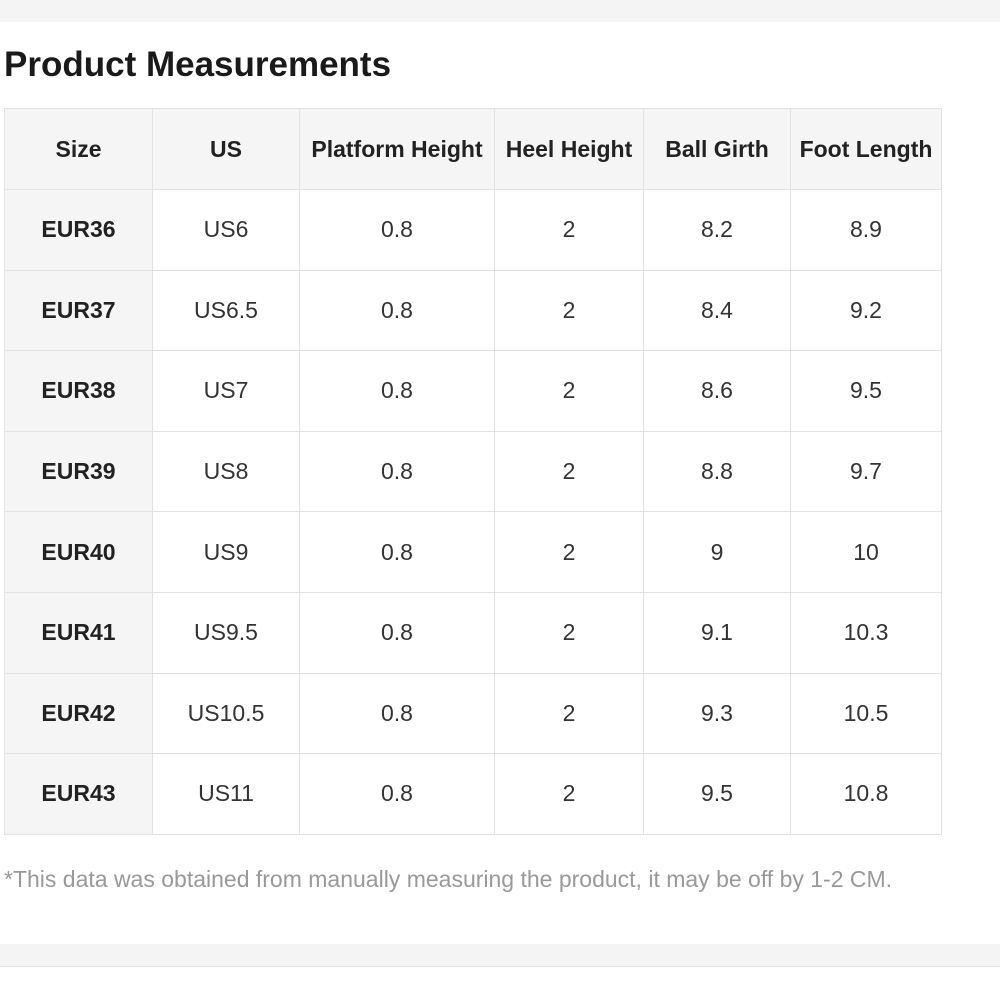 This screenshot has width=1000, height=999. What do you see at coordinates (78, 310) in the screenshot?
I see `size-cell: EUR37` at bounding box center [78, 310].